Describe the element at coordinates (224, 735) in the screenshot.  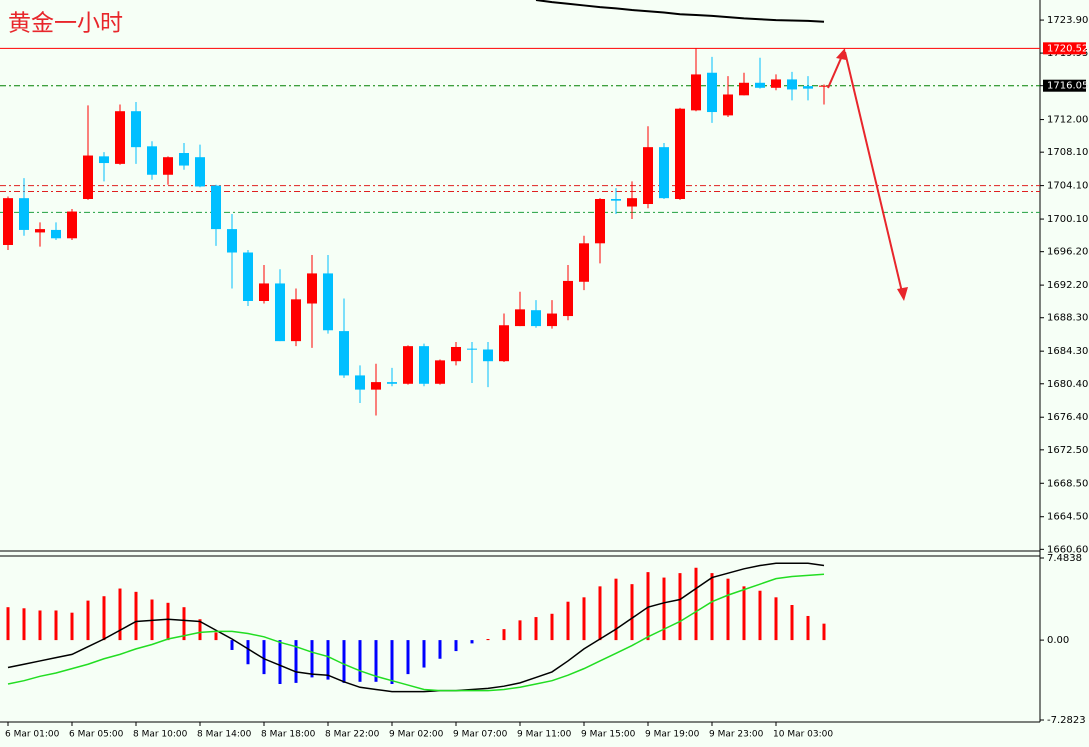
I see `x-tick-label: 8 Mar 14:00` at that location.